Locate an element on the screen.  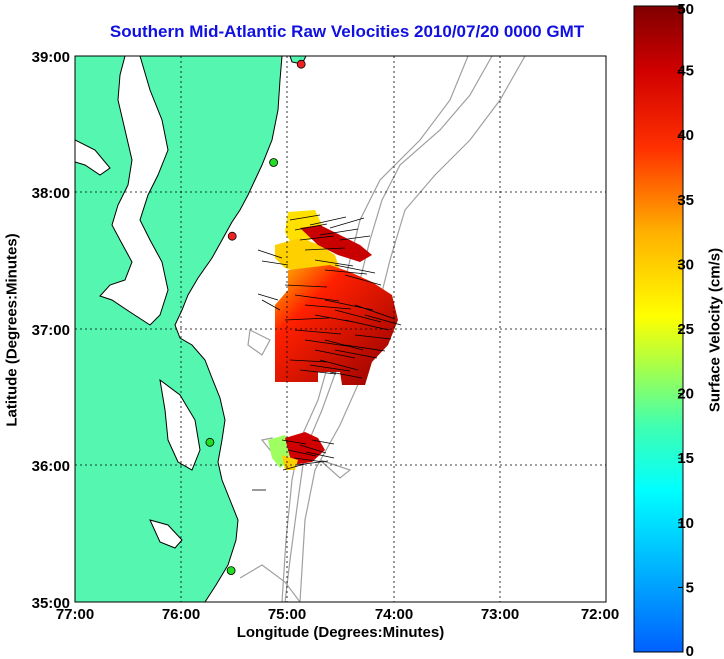
colorbar-tick-label: 10 is located at coordinates (685, 523).